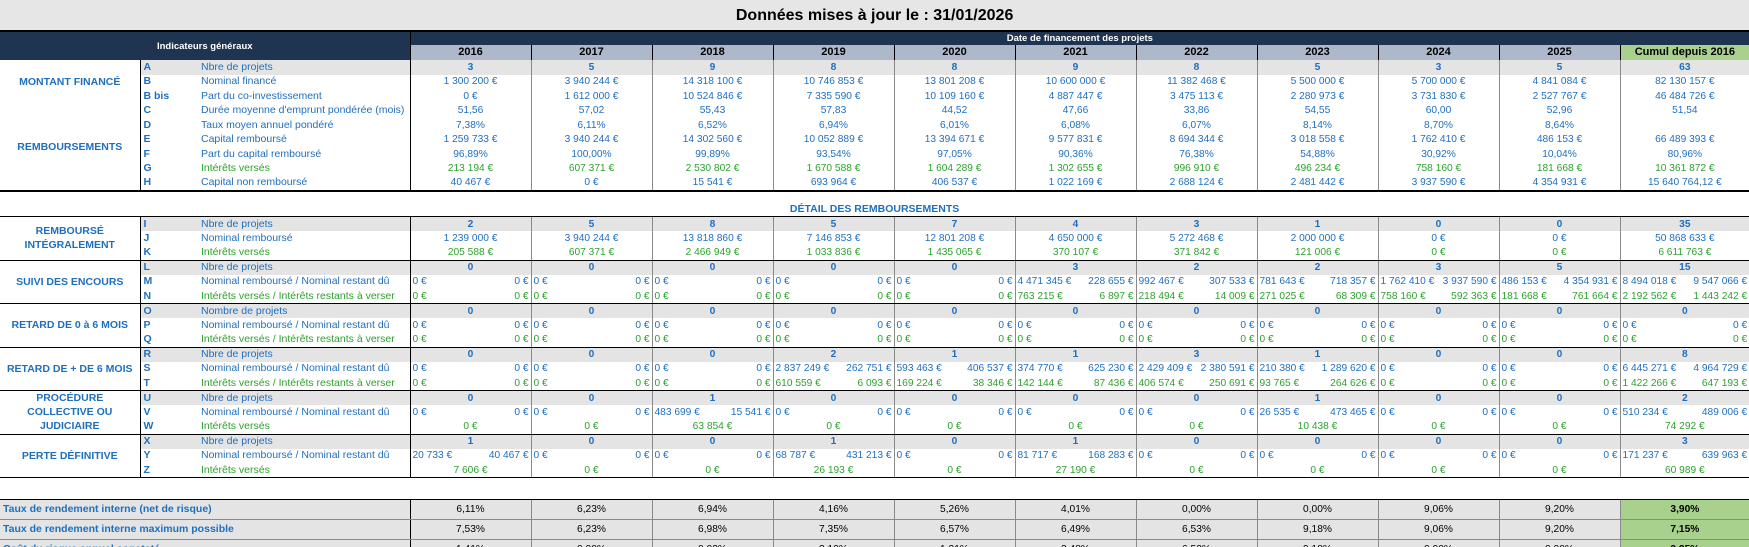 The width and height of the screenshot is (1749, 547). What do you see at coordinates (1560, 296) in the screenshot?
I see `value-pair: 181 668 € 761 664 €` at bounding box center [1560, 296].